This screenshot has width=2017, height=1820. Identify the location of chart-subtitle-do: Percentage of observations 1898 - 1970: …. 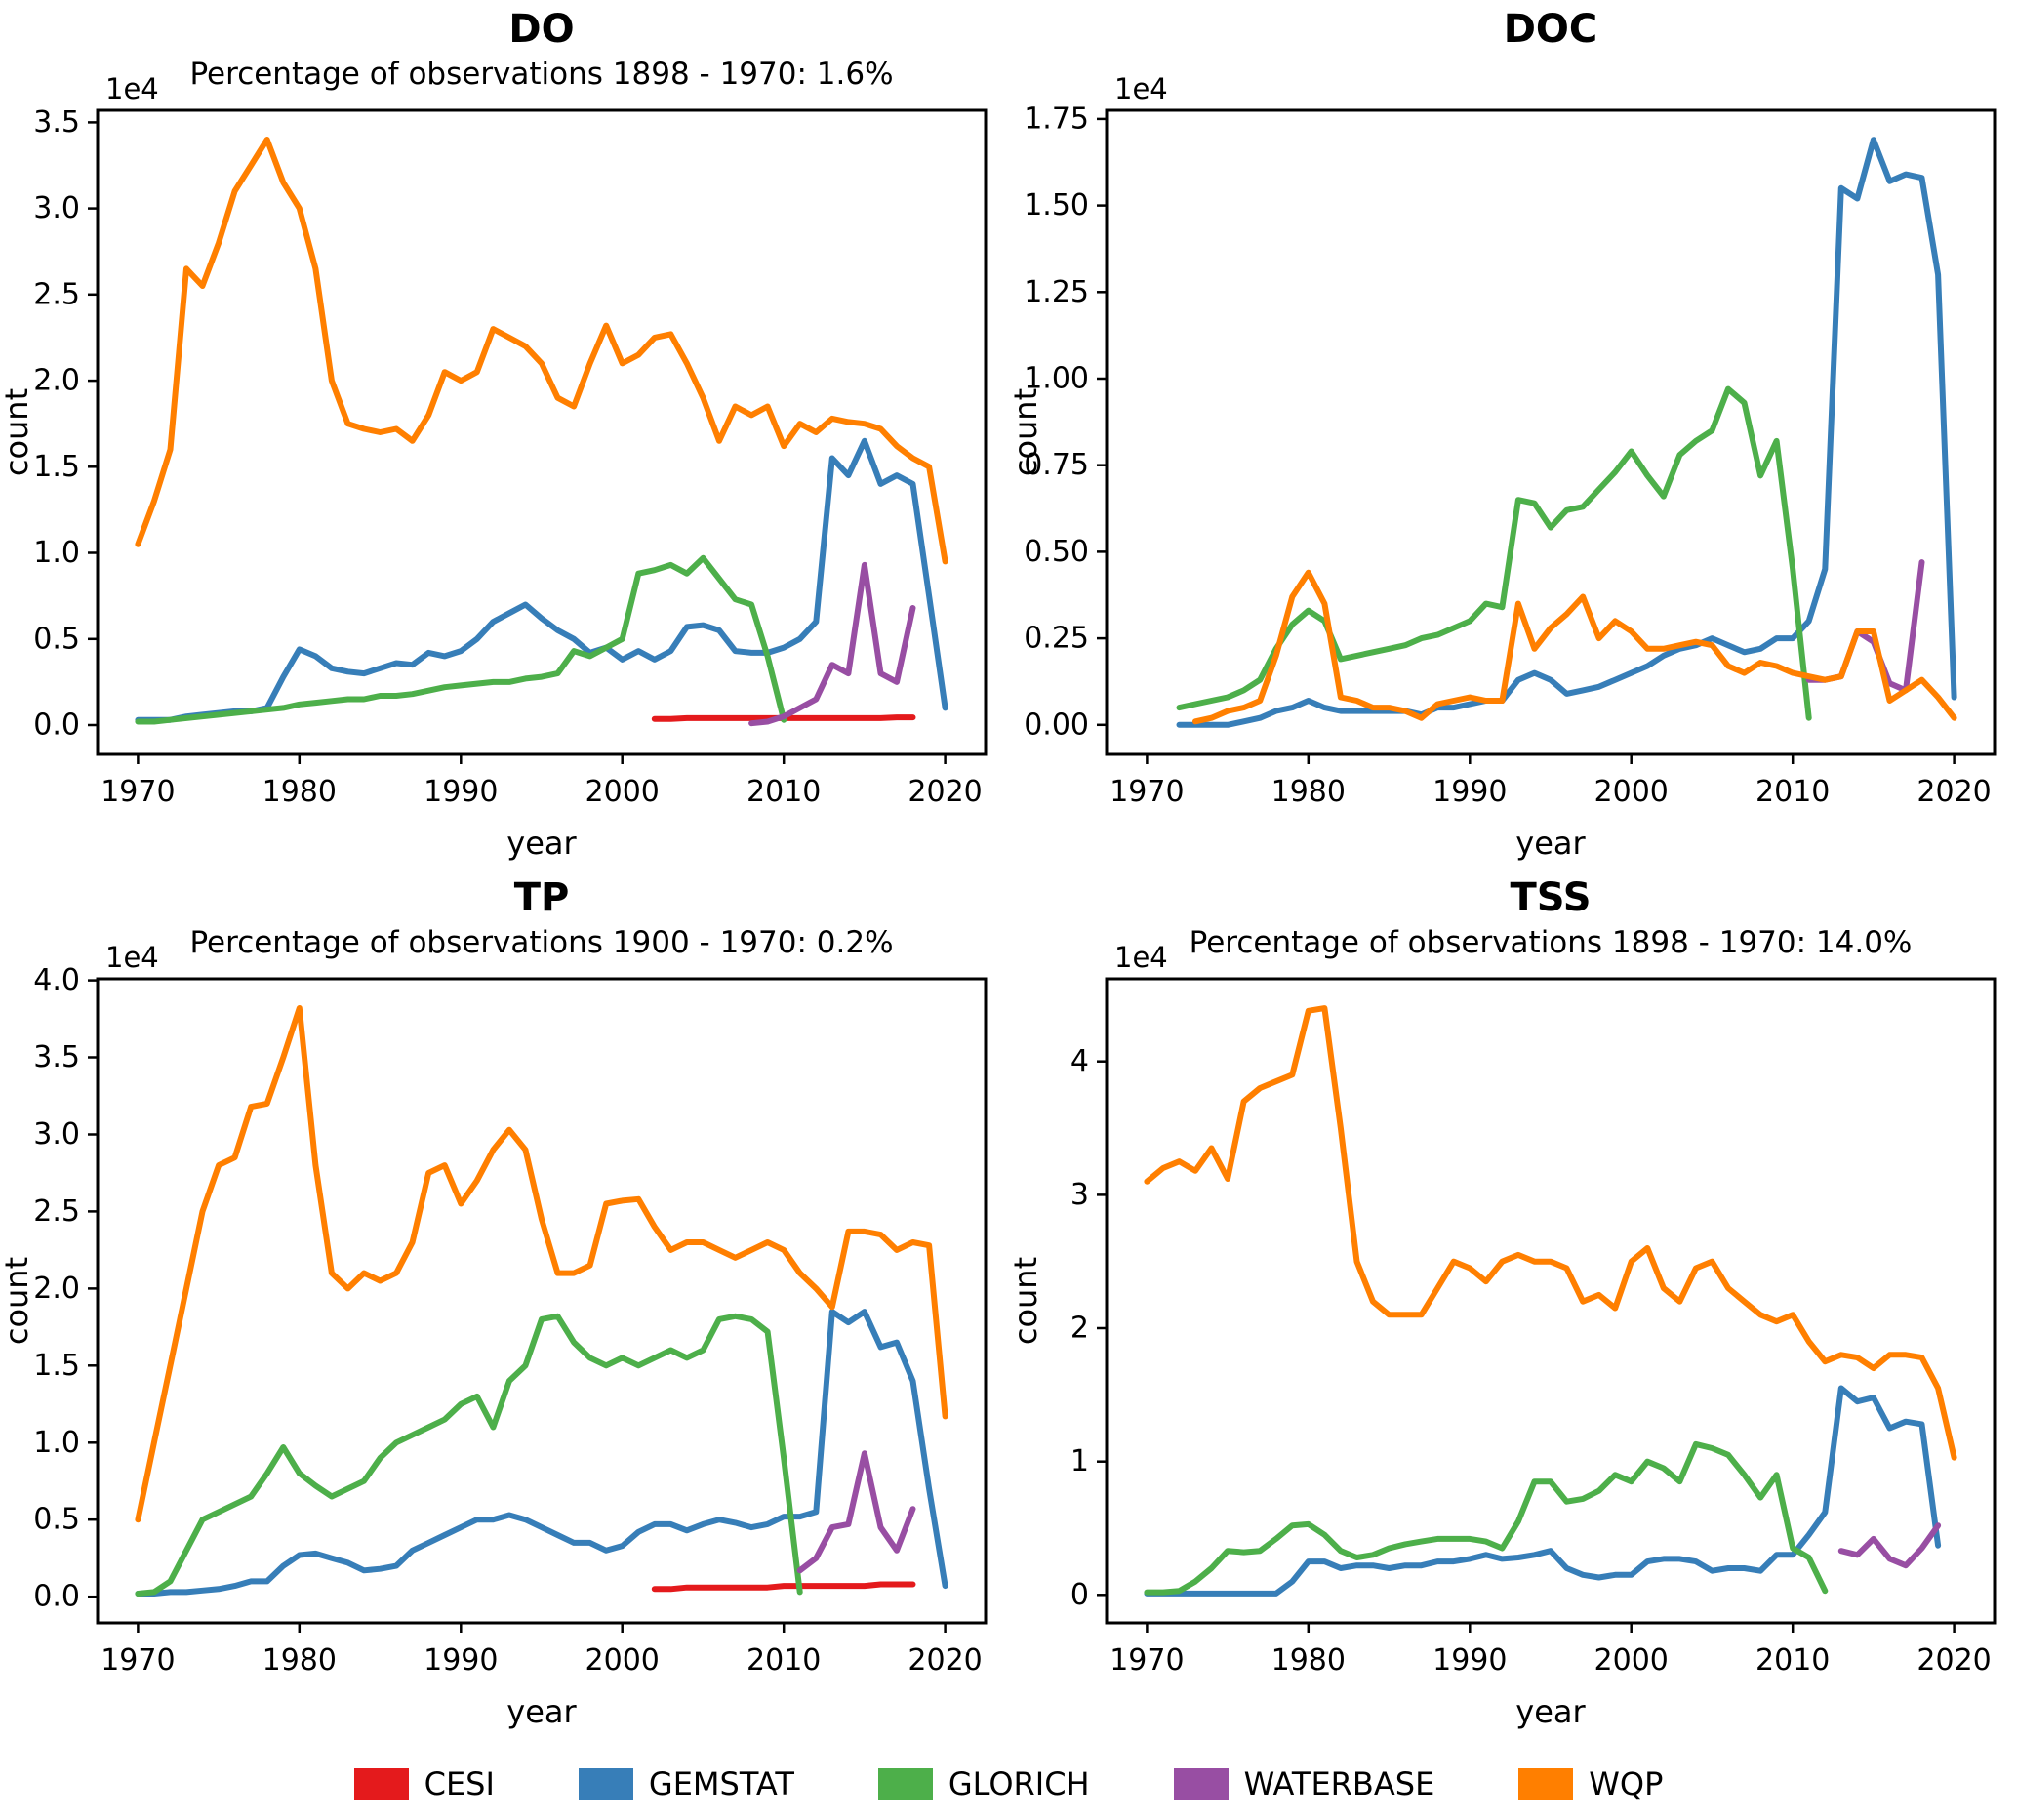
(541, 74).